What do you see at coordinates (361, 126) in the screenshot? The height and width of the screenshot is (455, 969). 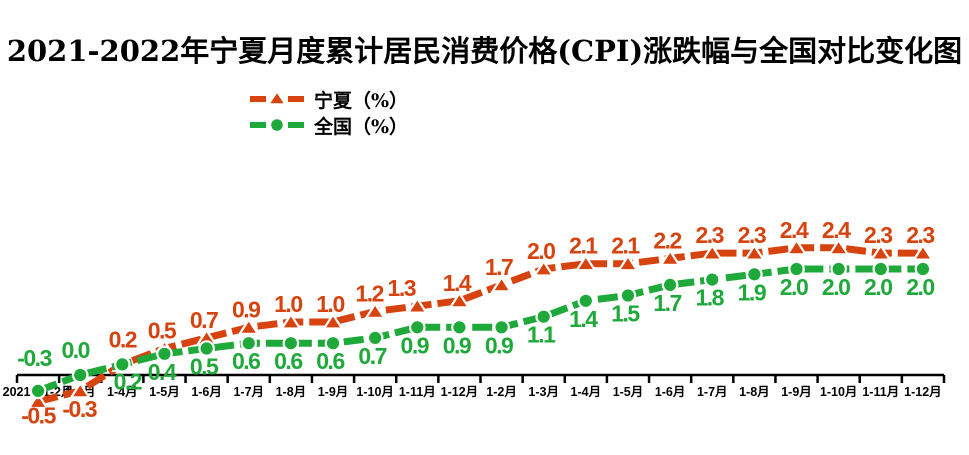 I see `legend-label-national: 全国（%）` at bounding box center [361, 126].